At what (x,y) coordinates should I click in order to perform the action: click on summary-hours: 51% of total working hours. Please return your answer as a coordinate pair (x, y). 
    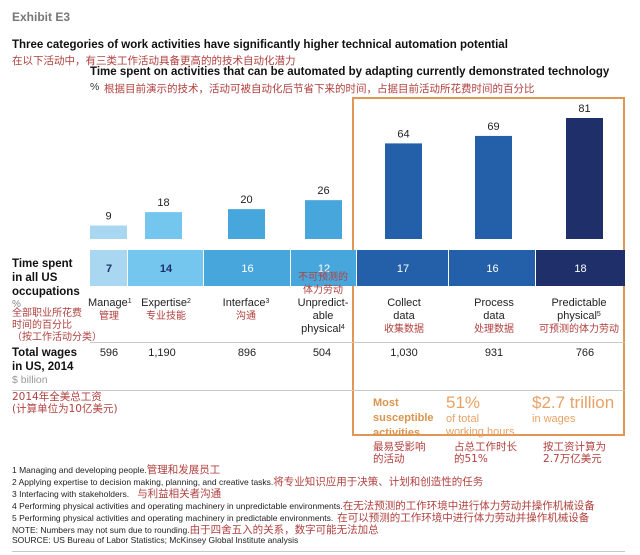
    Looking at the image, I should click on (480, 416).